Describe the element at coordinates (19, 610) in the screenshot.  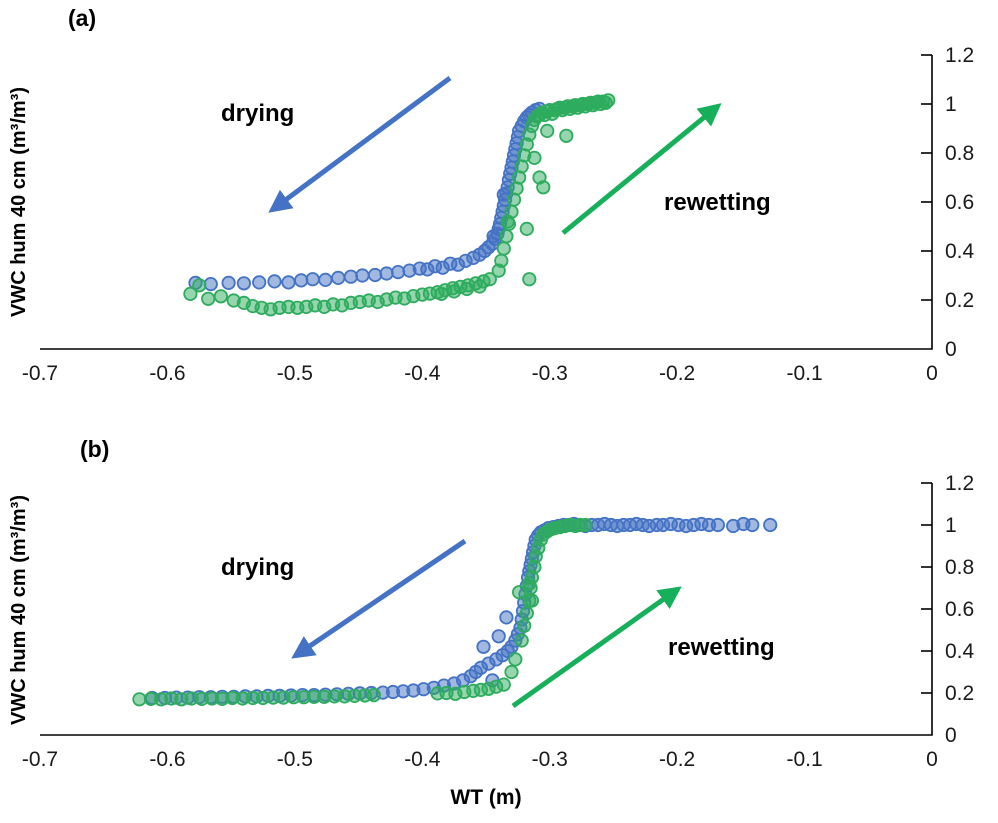
I see `panel-b-y-axis-title: VWC hum 40 cm (m³/m³)` at that location.